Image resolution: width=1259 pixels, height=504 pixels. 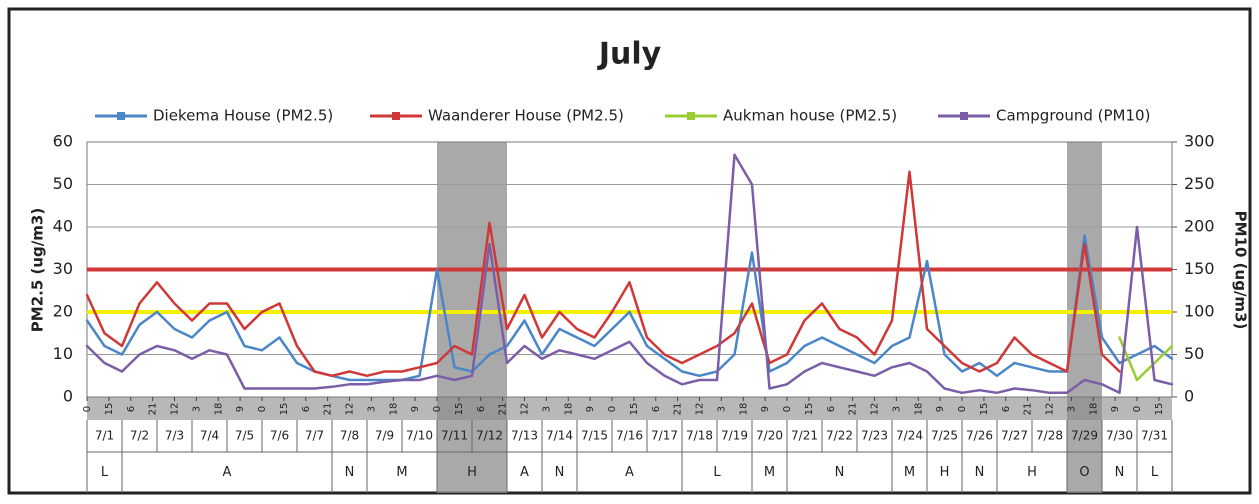 I want to click on legend-label: Waanderer House (PM2.5), so click(x=526, y=116).